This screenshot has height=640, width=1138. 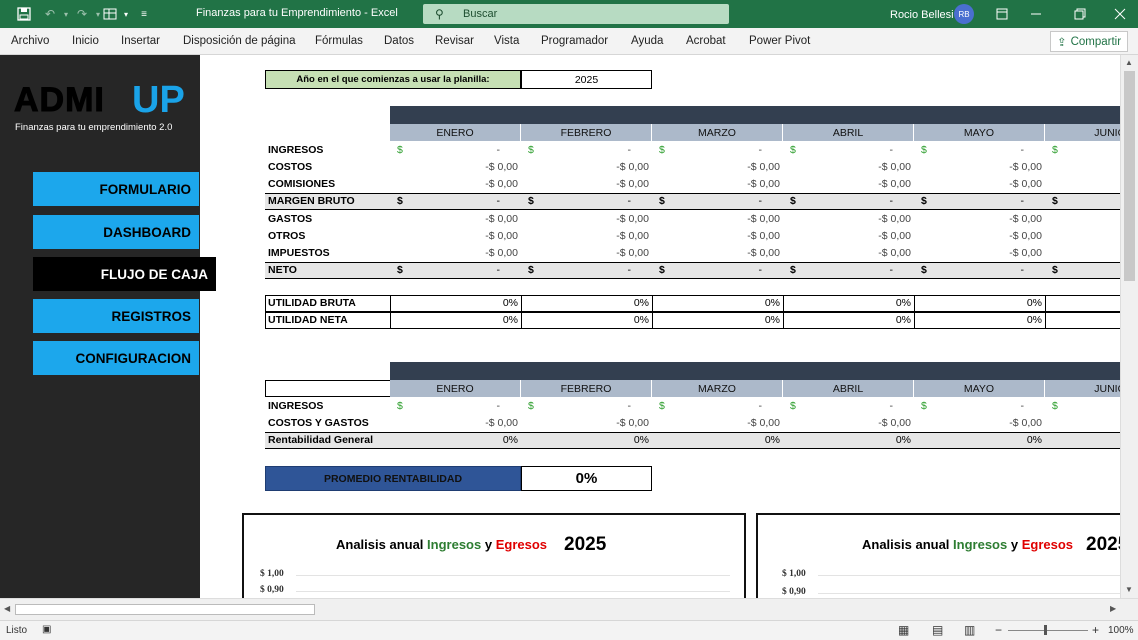 I want to click on row-label: MARGEN BRUTO, so click(x=311, y=201).